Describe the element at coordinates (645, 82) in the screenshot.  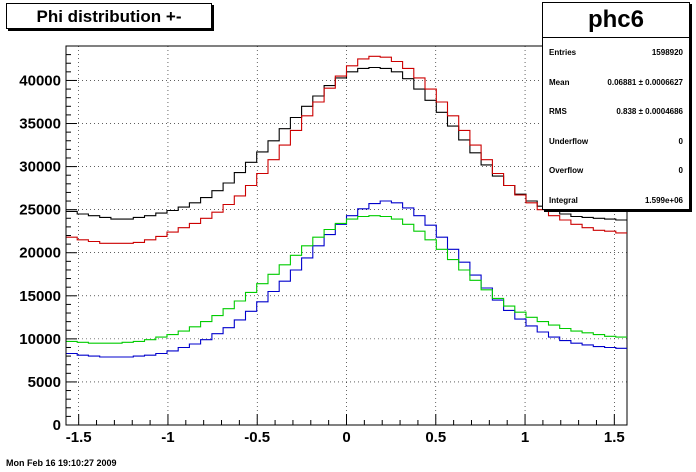
I see `stats-value: 0.06881 ± 0.0006627` at that location.